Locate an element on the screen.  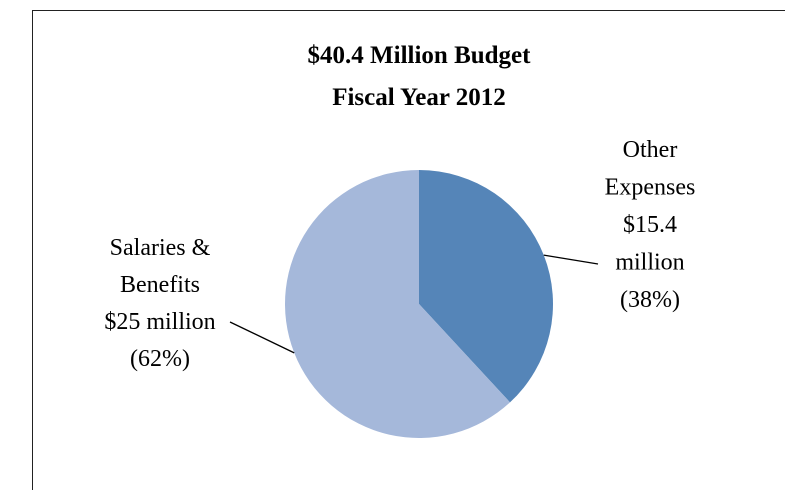
chart-title-line-2: Fiscal Year 2012 is located at coordinates (419, 97).